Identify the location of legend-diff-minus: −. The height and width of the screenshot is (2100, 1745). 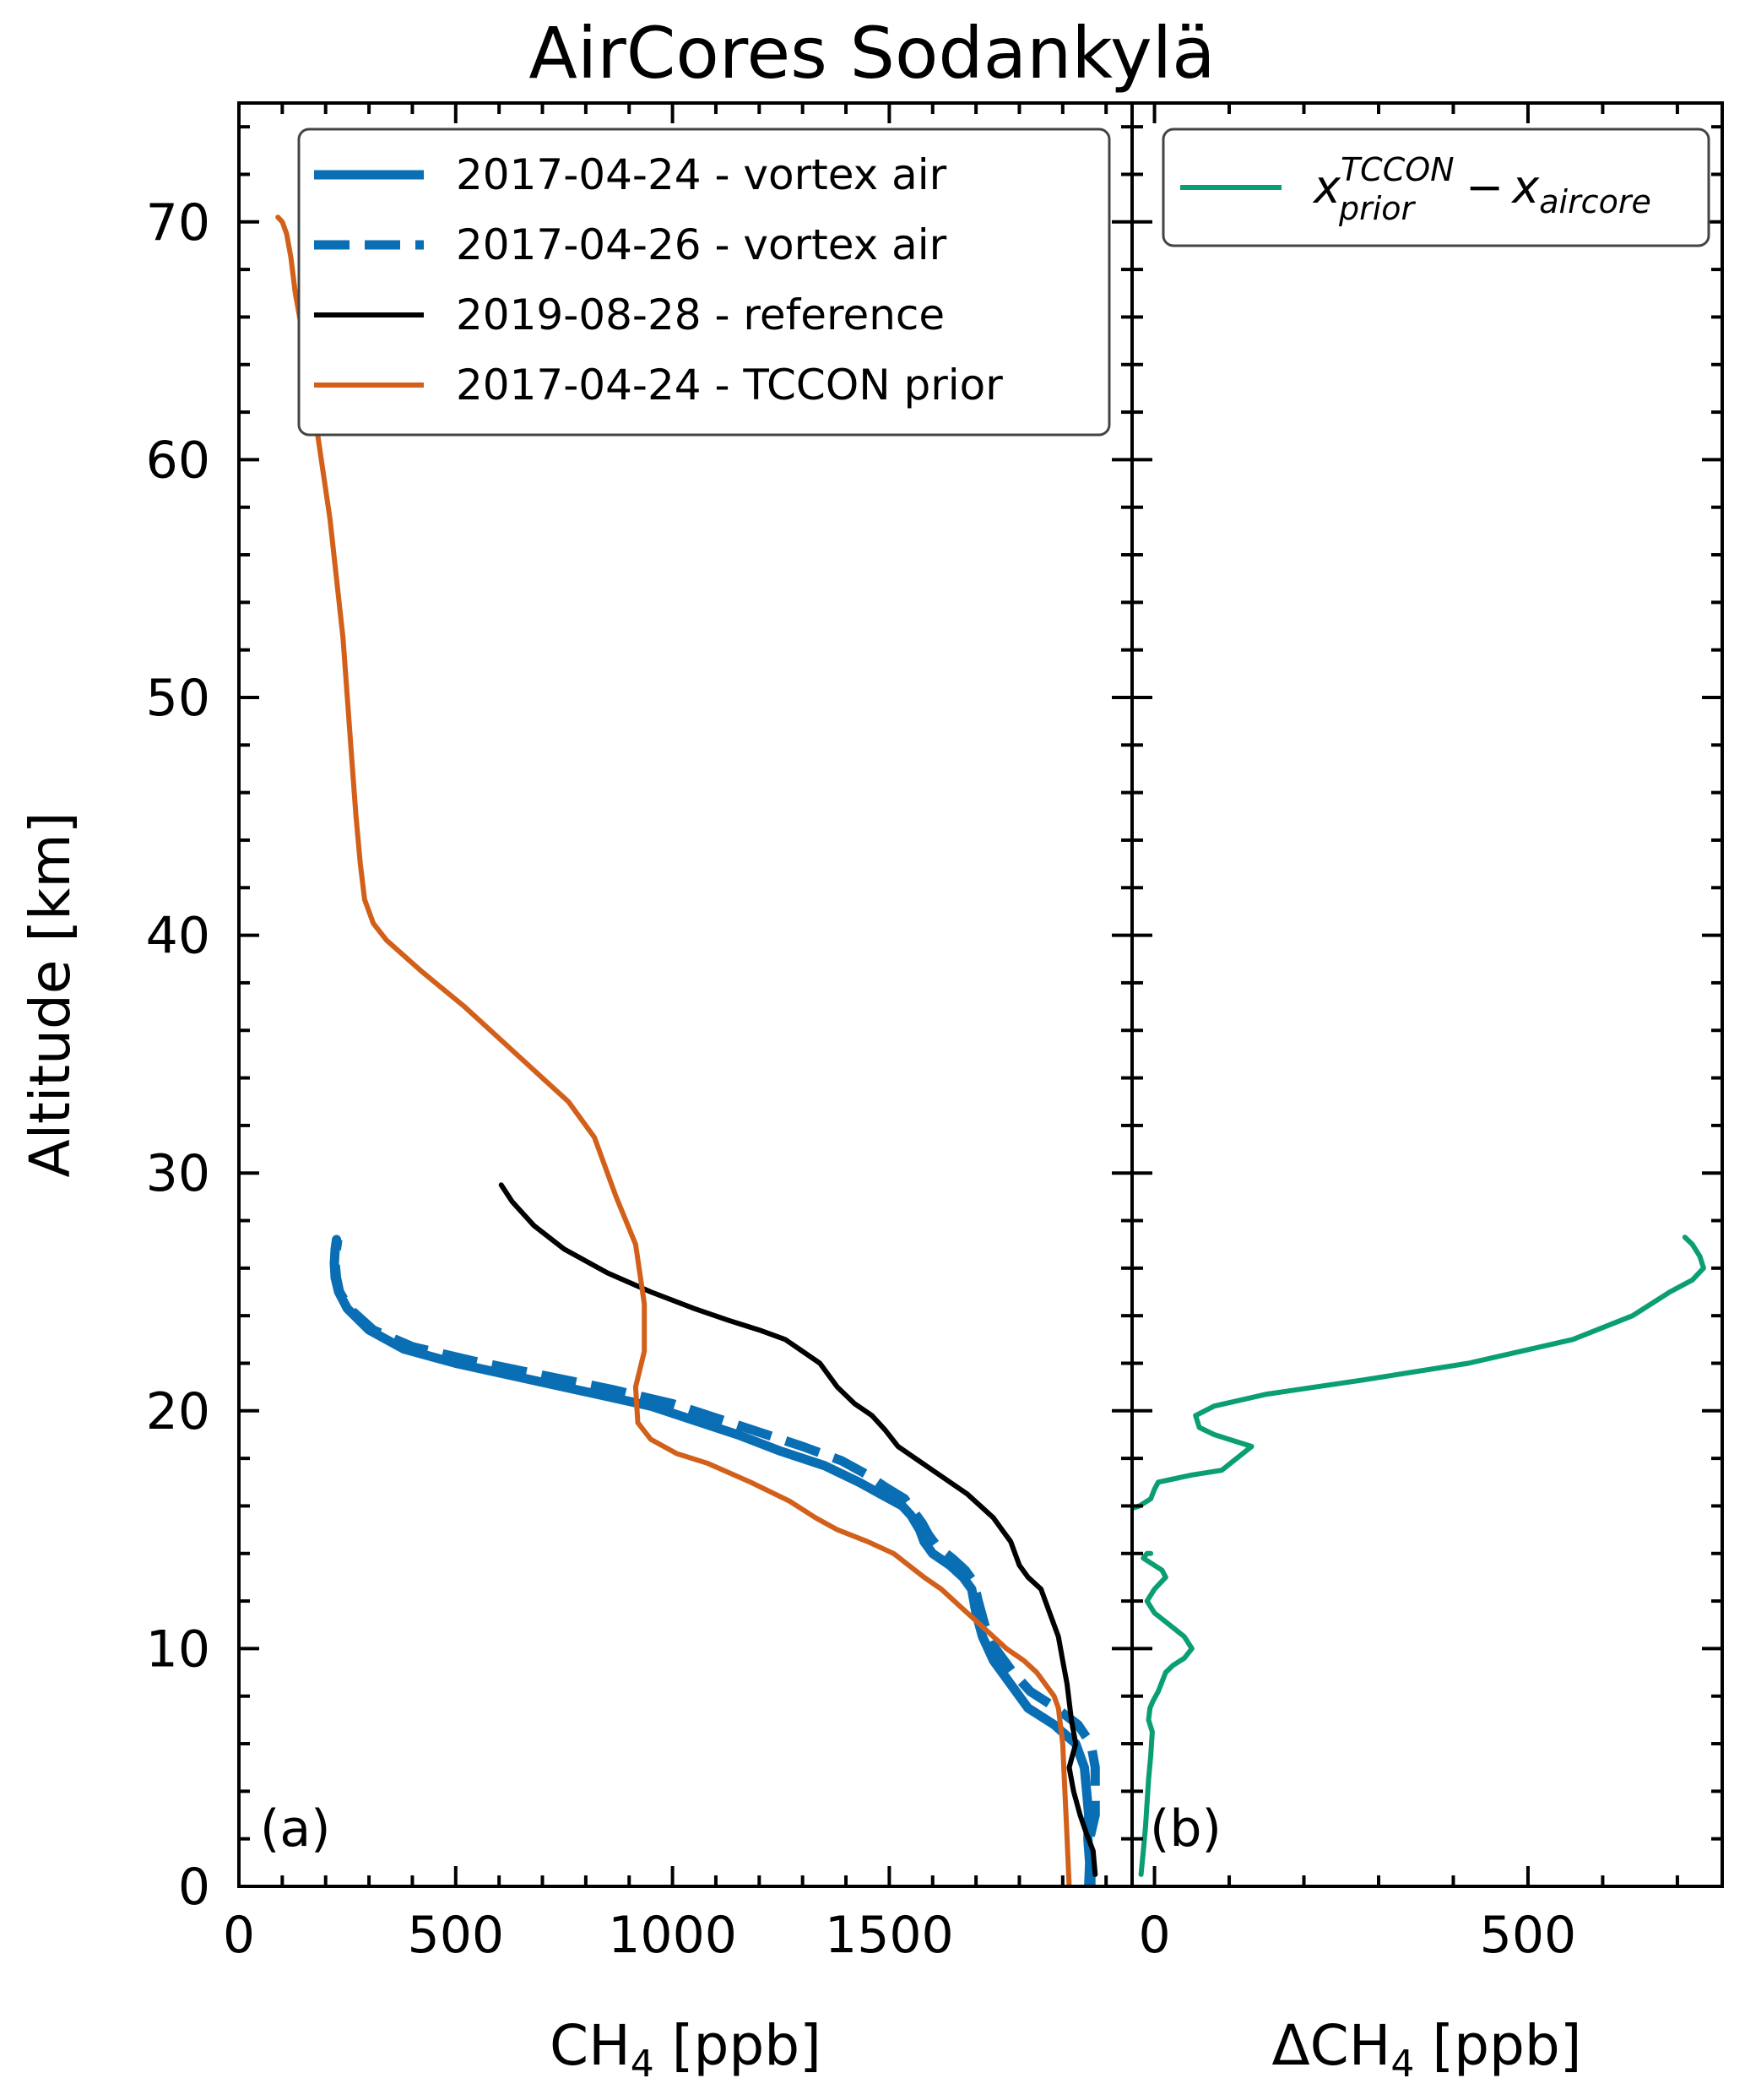
(1485, 187).